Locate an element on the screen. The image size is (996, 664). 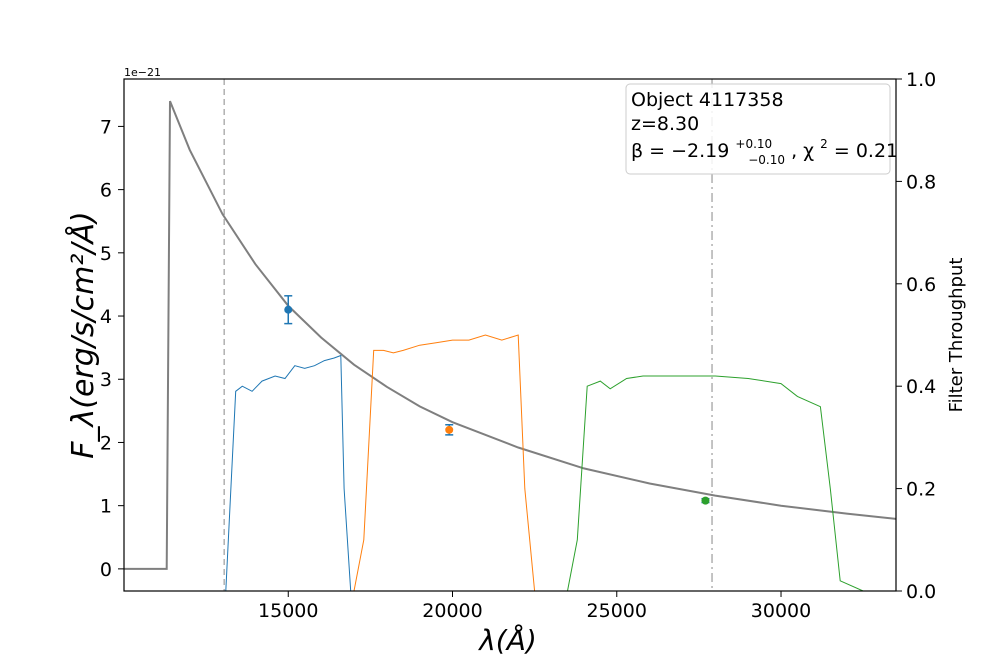
legend-chi-value: = 0.21 is located at coordinates (866, 151).